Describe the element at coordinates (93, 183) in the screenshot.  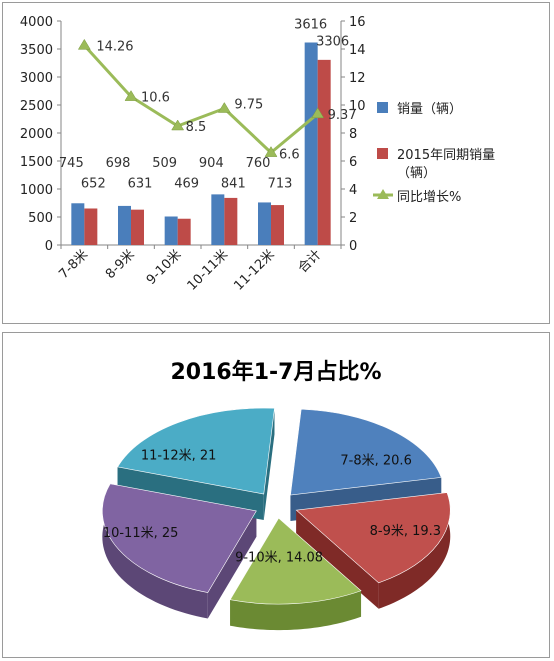
I see `bar-data-label: 652` at that location.